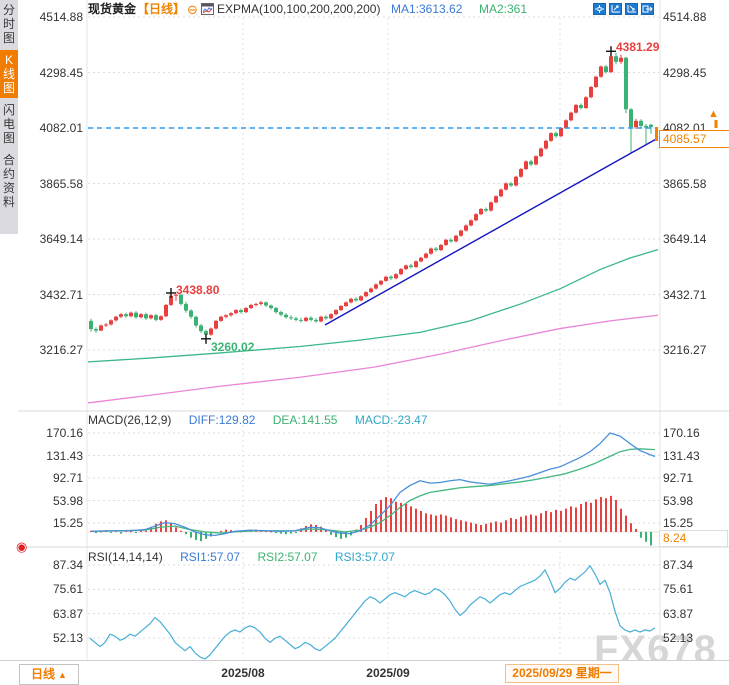 The width and height of the screenshot is (729, 685). Describe the element at coordinates (693, 538) in the screenshot. I see `macd-badge: 8.24` at that location.